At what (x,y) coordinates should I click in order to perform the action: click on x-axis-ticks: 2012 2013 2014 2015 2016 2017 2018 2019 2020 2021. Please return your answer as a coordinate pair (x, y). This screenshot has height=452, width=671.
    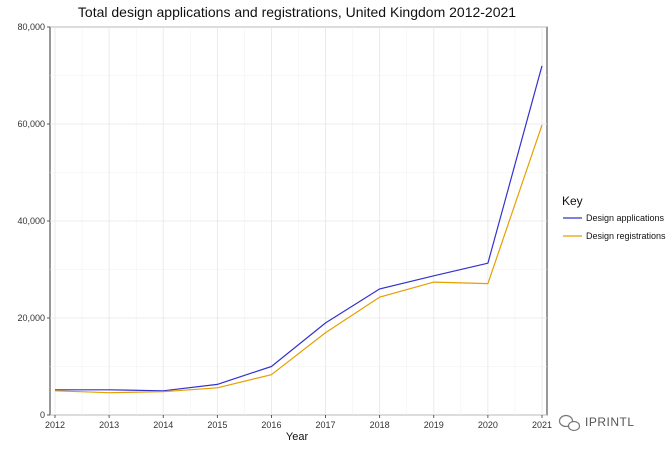
    Looking at the image, I should click on (298, 422).